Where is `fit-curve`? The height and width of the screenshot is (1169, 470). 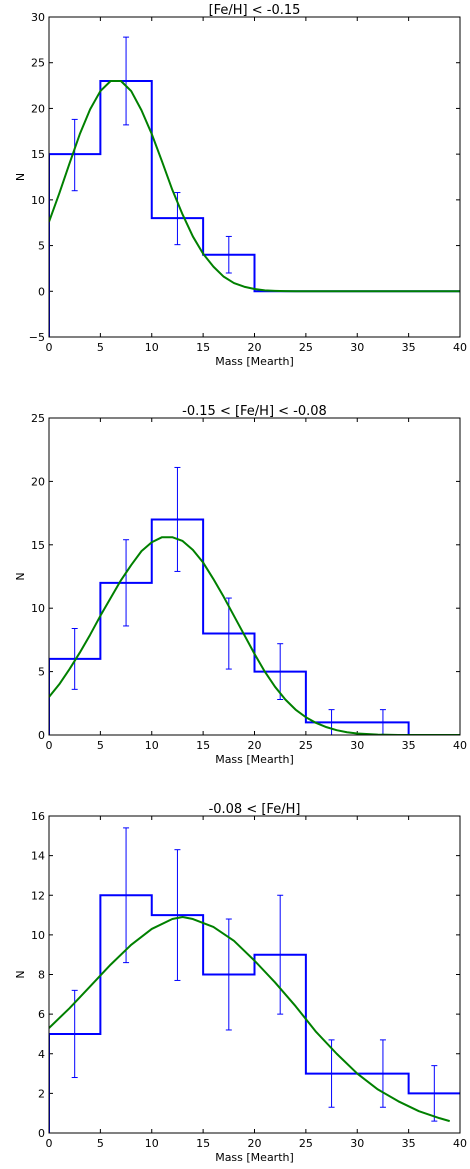 fit-curve is located at coordinates (254, 635).